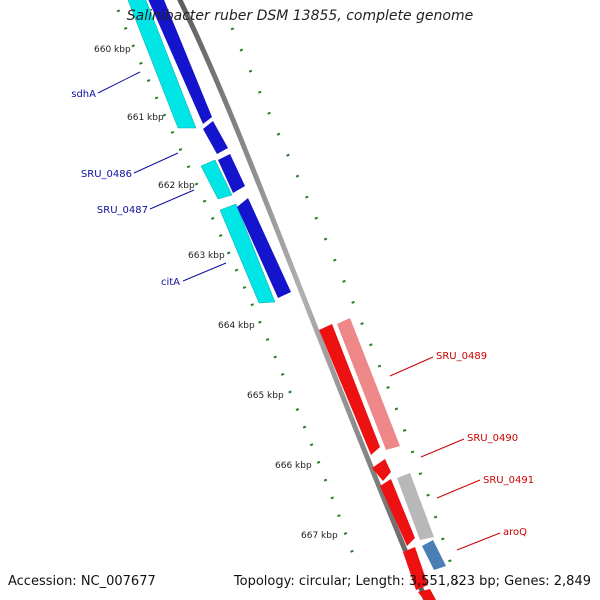 The image size is (600, 600). I want to click on tick-label: 660 kbp, so click(112, 50).